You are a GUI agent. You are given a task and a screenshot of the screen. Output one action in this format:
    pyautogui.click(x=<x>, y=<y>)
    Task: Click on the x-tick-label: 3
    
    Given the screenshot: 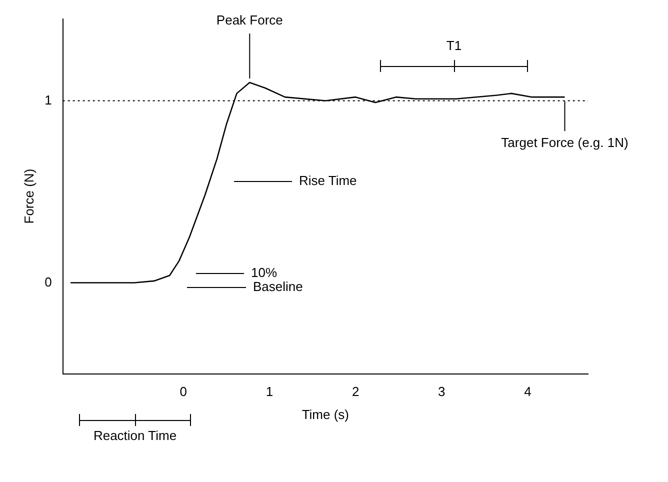 What is the action you would take?
    pyautogui.click(x=442, y=392)
    